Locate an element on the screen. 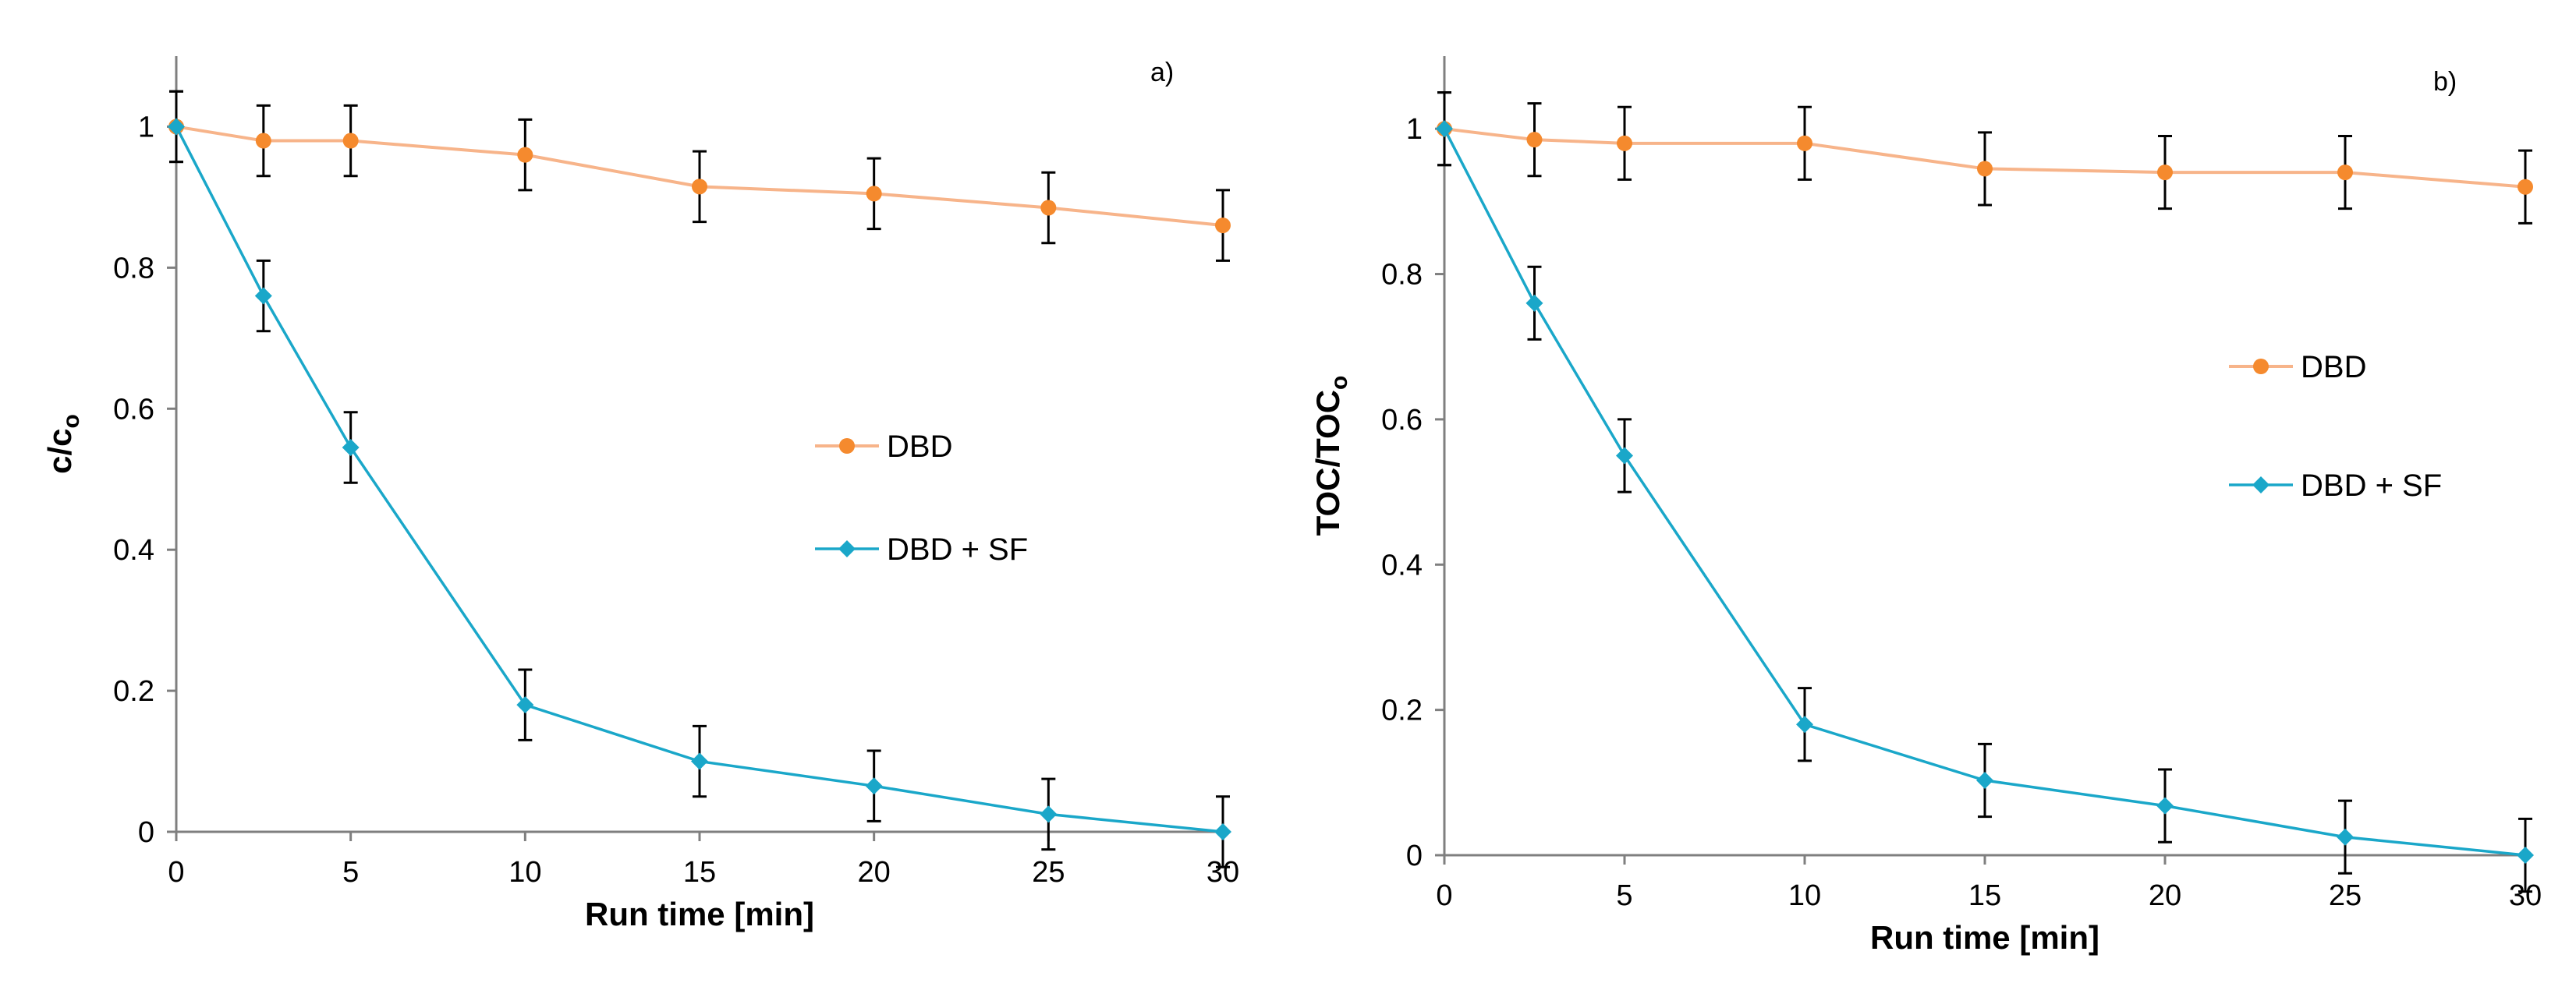 This screenshot has width=2576, height=1008. y-axis-title-main: c/c is located at coordinates (59, 450).